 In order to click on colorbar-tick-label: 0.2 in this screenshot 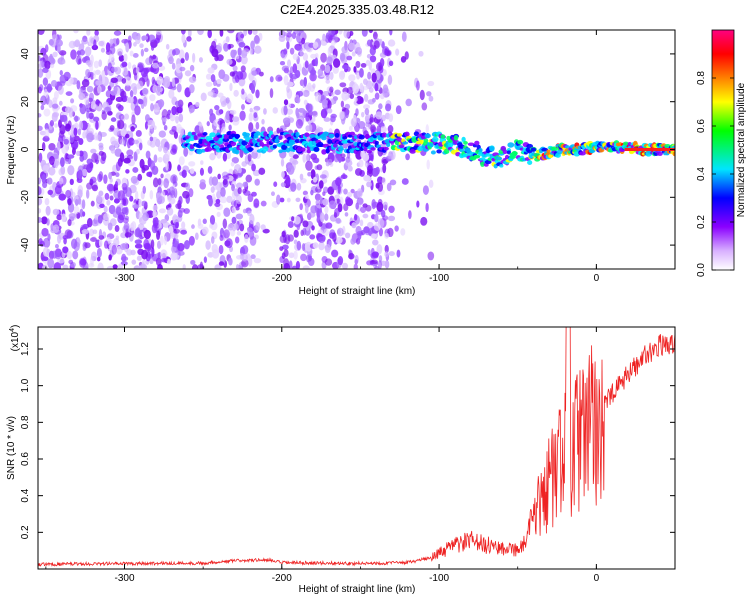, I will do `click(701, 222)`.